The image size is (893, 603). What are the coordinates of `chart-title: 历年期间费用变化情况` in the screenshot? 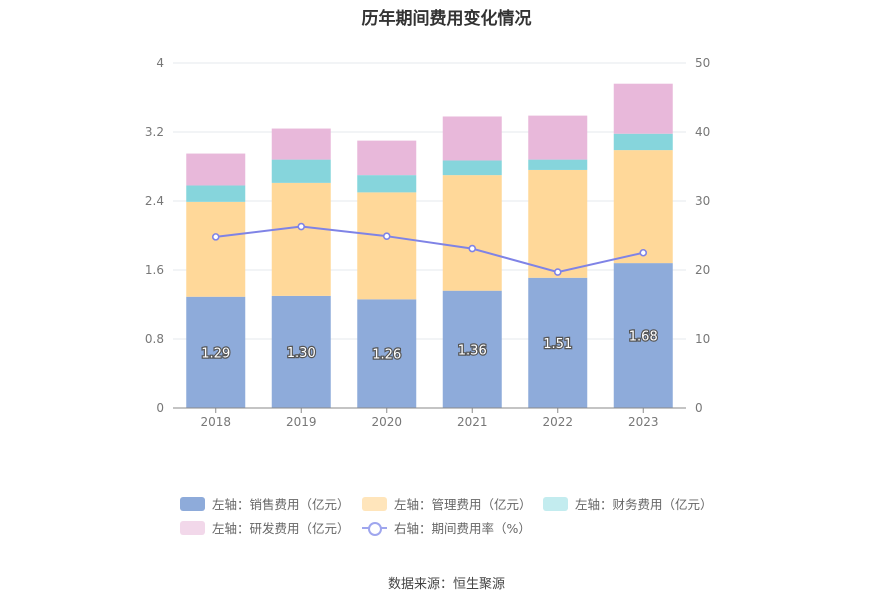 It's located at (446, 19).